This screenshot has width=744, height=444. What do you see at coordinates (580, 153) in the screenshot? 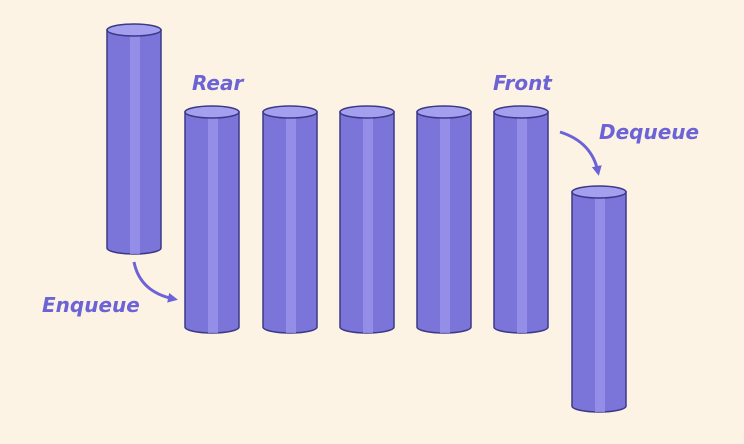
I see `dequeue-arrow` at bounding box center [580, 153].